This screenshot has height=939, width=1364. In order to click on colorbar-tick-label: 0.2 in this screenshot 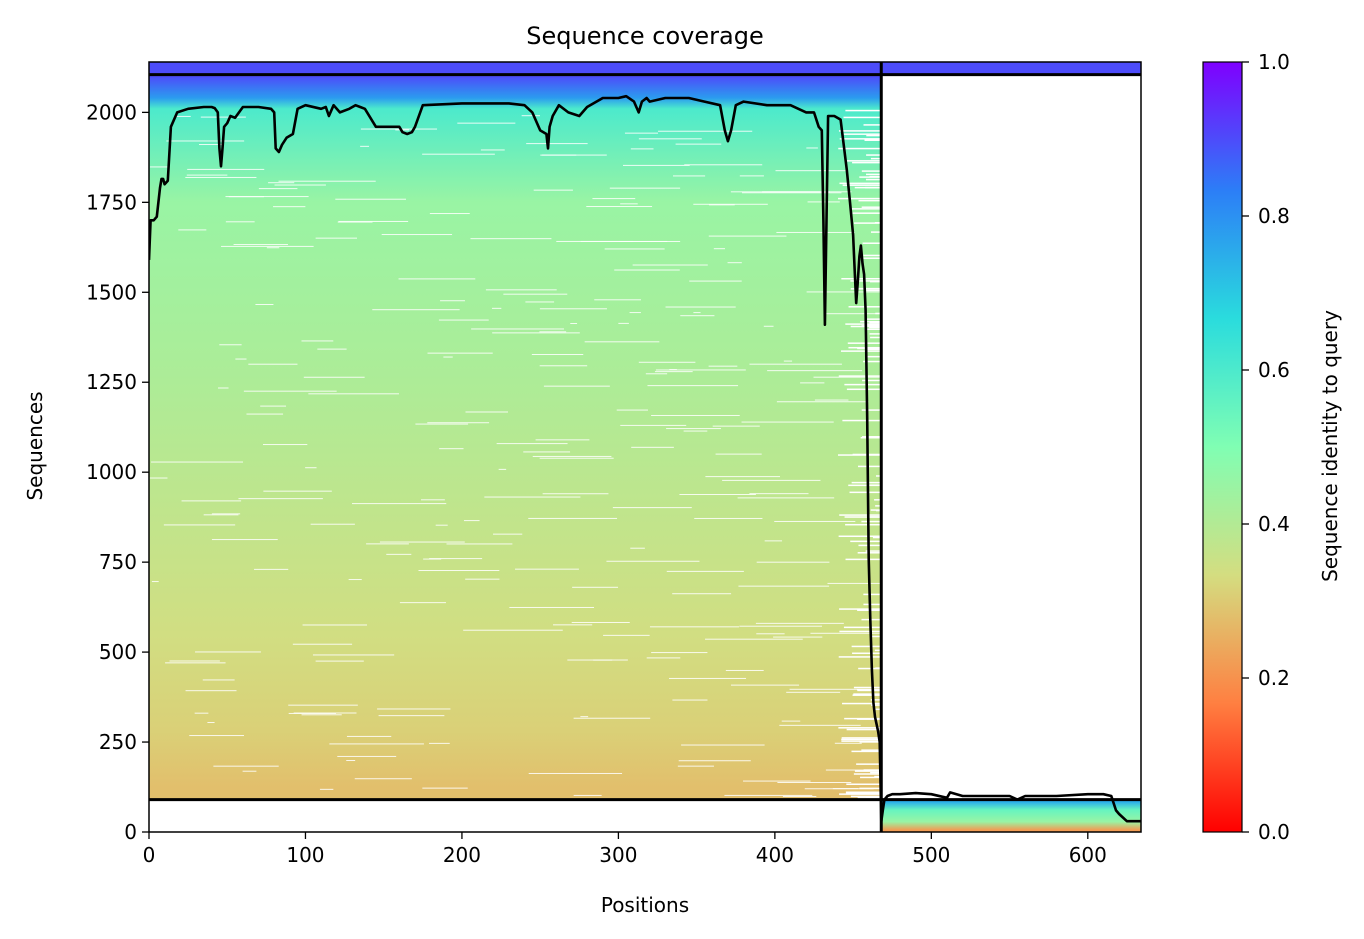, I will do `click(1274, 678)`.